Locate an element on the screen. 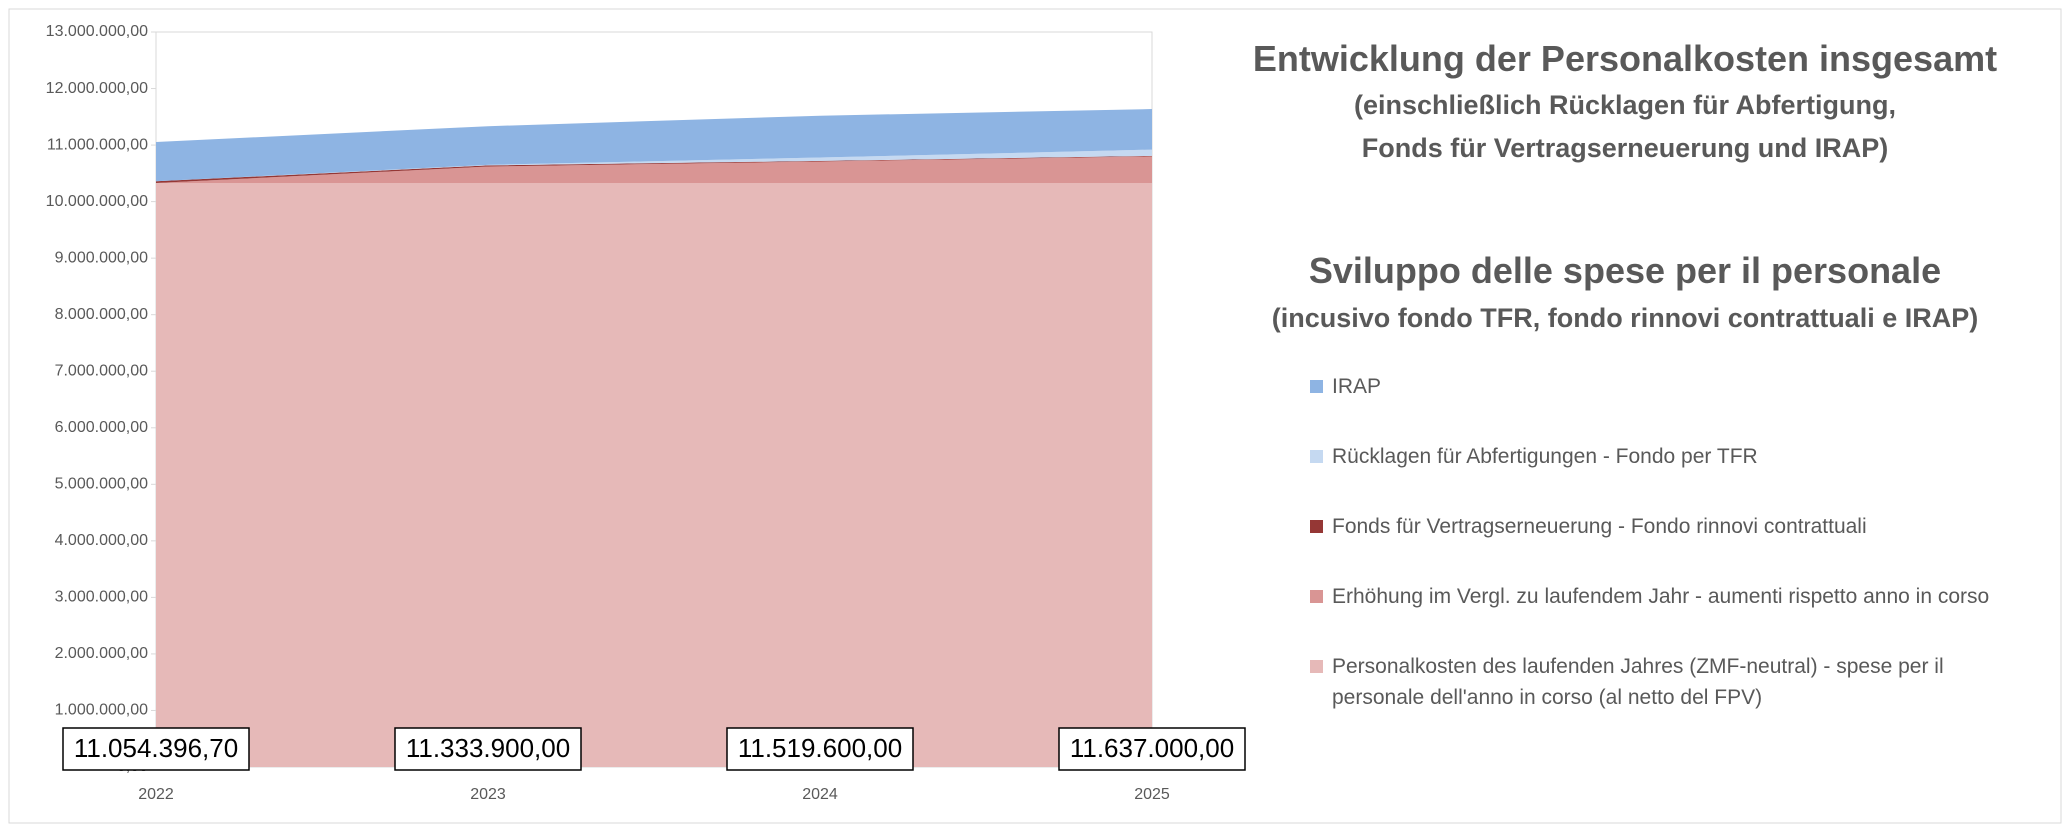 This screenshot has height=832, width=2071. y-tick-label: 6.000.000,00 is located at coordinates (102, 427).